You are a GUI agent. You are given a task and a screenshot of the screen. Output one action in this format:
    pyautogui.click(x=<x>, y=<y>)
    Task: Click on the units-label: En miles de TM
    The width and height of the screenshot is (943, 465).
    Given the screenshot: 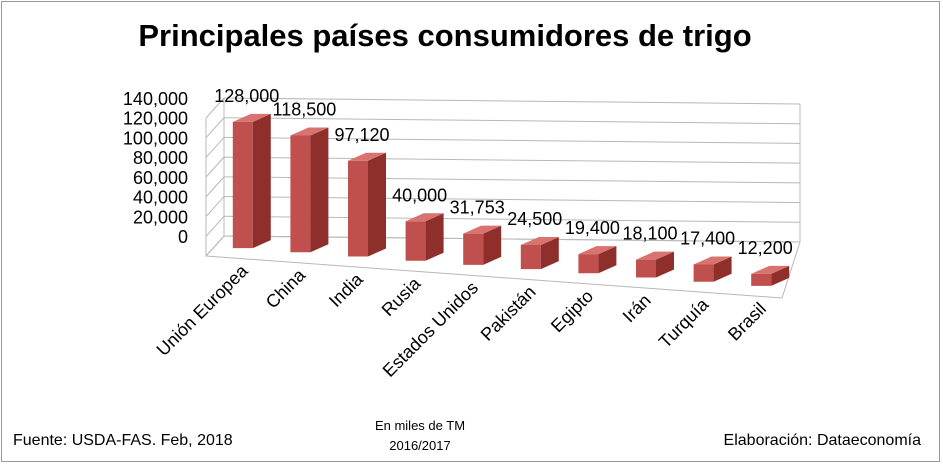 What is the action you would take?
    pyautogui.click(x=420, y=425)
    